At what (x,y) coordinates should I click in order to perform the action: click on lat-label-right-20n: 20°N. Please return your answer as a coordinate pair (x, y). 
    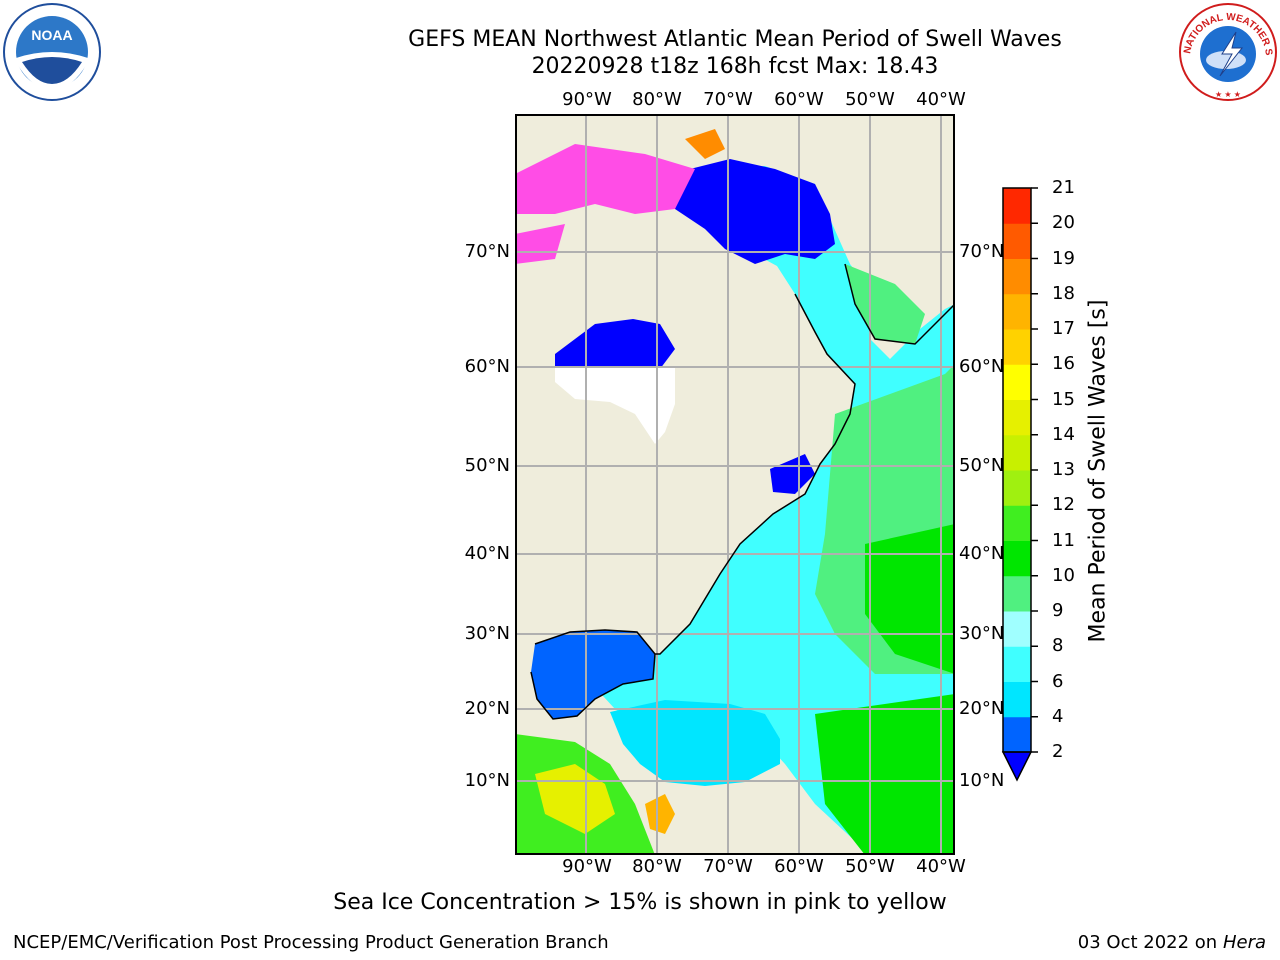
    Looking at the image, I should click on (982, 708).